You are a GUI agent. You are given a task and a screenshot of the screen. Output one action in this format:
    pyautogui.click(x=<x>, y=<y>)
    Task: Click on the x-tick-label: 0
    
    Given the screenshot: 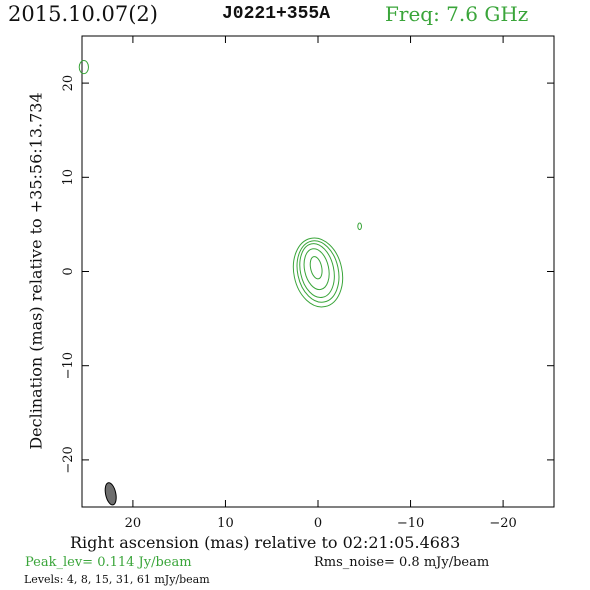 What is the action you would take?
    pyautogui.click(x=318, y=523)
    